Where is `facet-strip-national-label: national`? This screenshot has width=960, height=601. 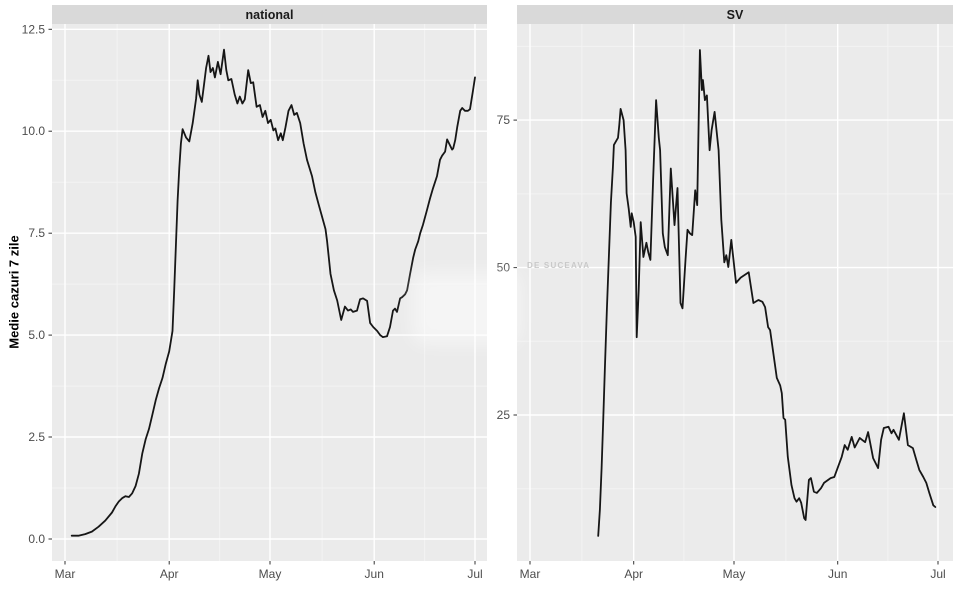 facet-strip-national-label: national is located at coordinates (269, 14).